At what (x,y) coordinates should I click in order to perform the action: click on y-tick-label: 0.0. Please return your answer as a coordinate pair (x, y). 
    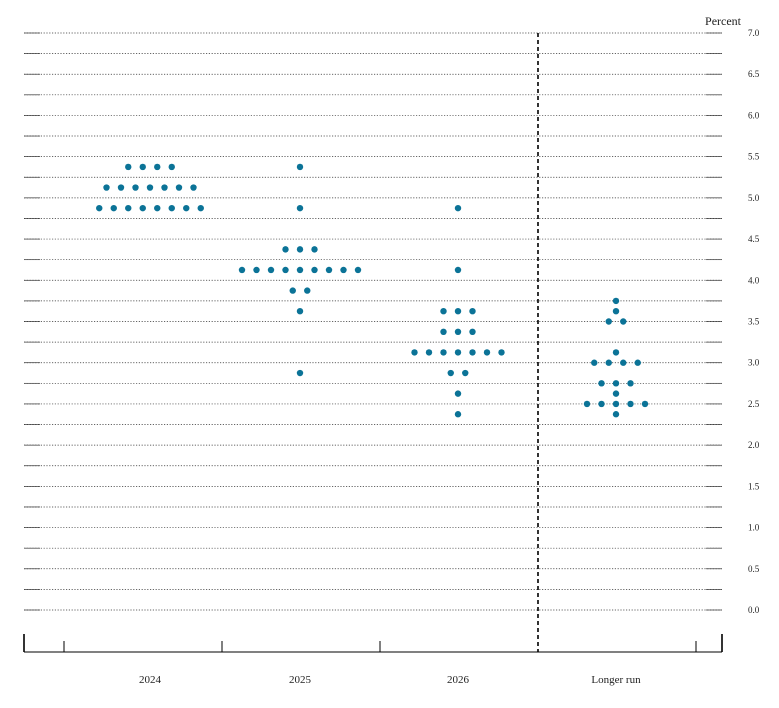
    Looking at the image, I should click on (754, 610).